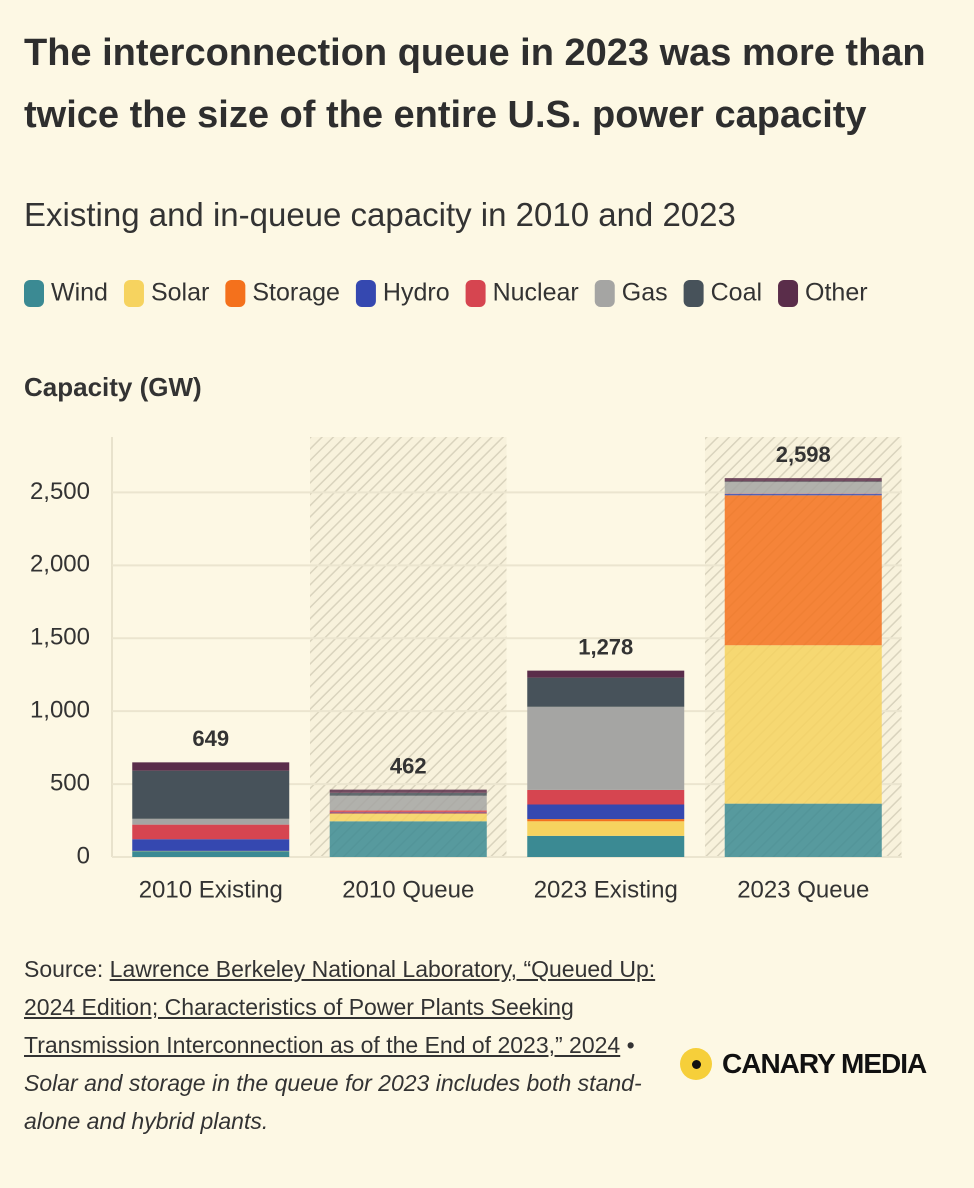  I want to click on total-label: 1,278, so click(605, 646).